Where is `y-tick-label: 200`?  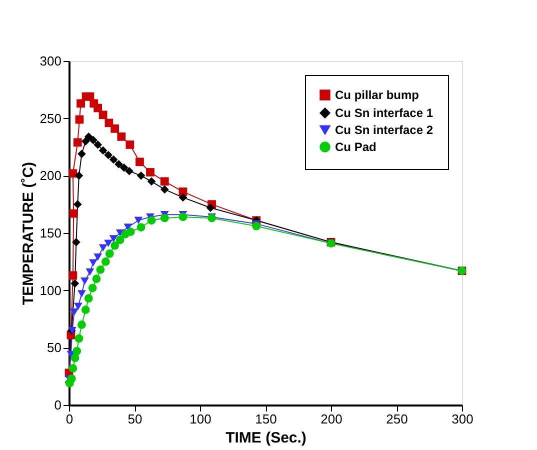 y-tick-label: 200 is located at coordinates (51, 176).